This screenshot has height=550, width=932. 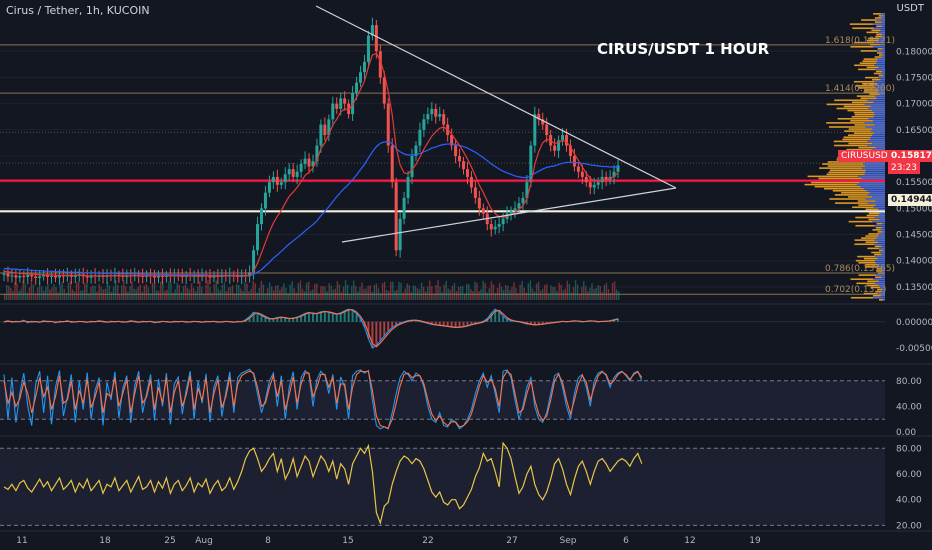 What do you see at coordinates (442, 328) in the screenshot?
I see `macd-pane` at bounding box center [442, 328].